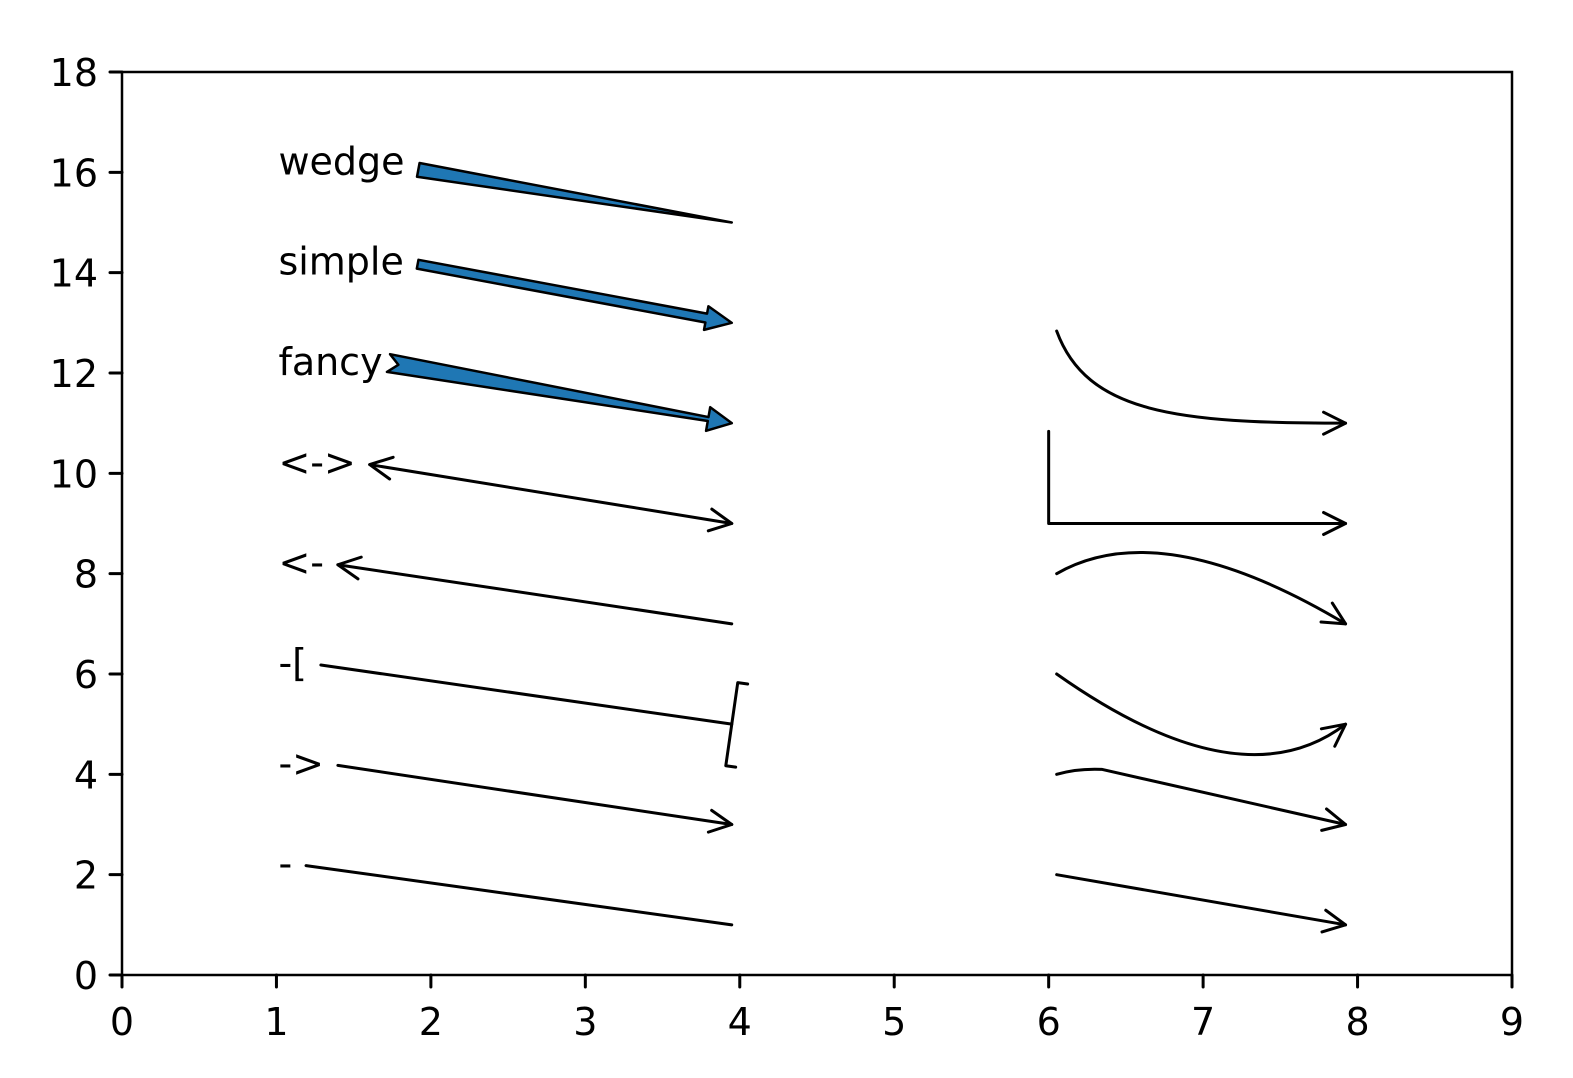  What do you see at coordinates (585, 1022) in the screenshot?
I see `x-tick-label: 3` at bounding box center [585, 1022].